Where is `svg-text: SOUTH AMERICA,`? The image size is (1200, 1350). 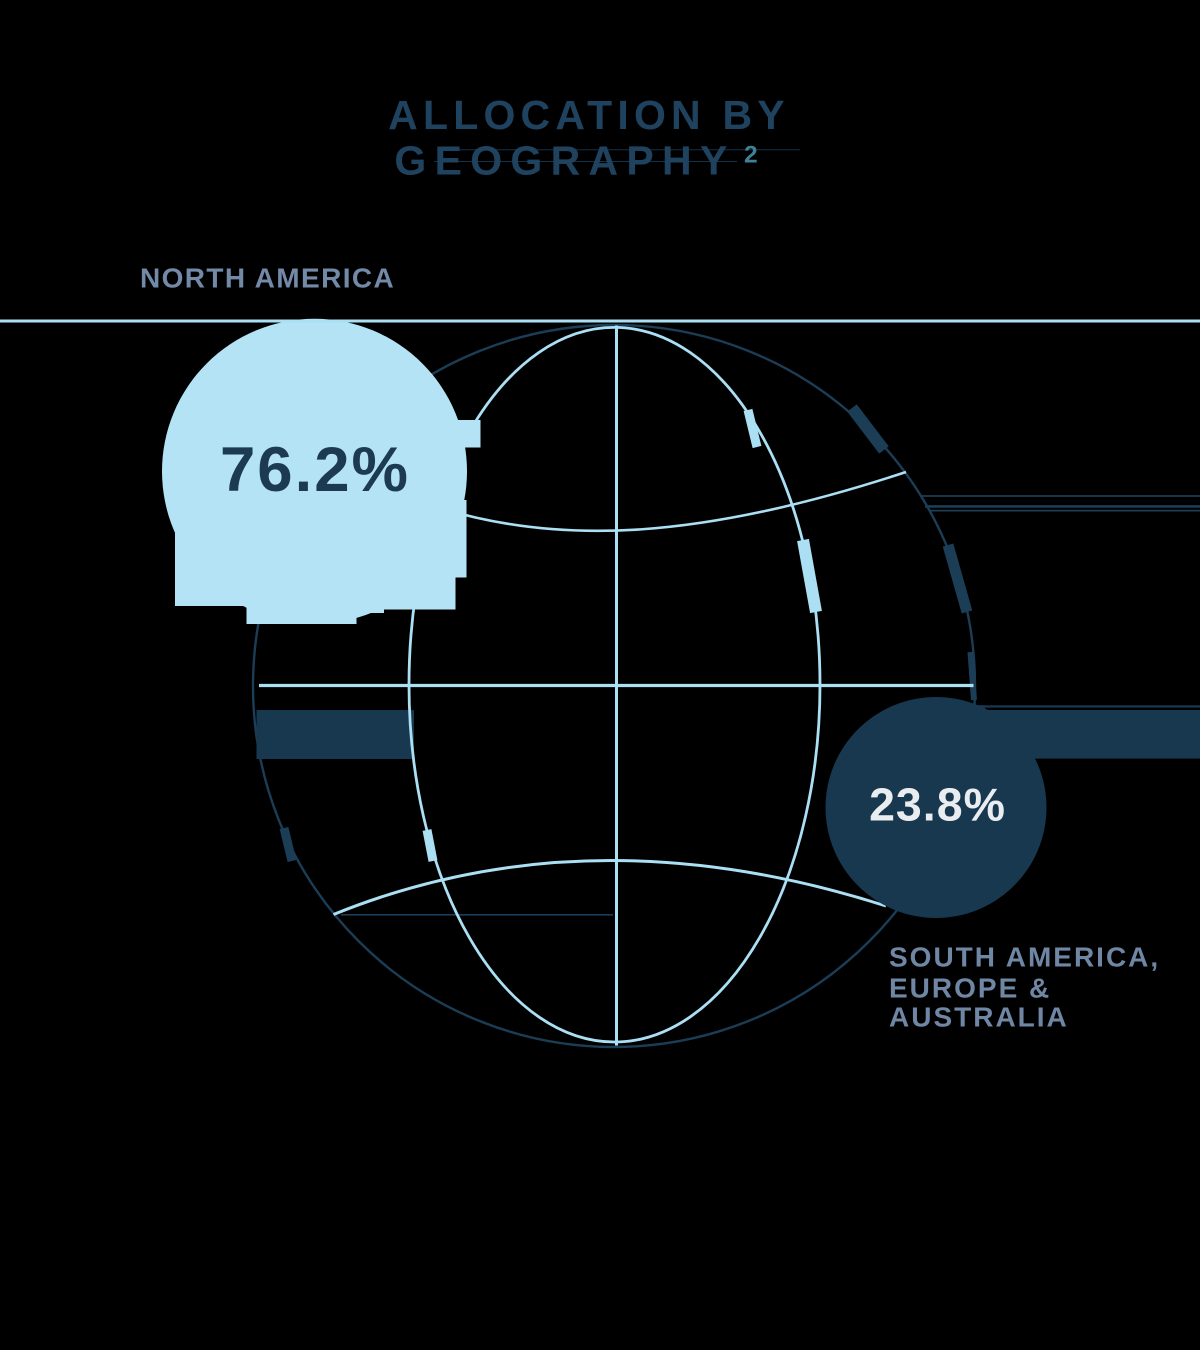
svg-text: SOUTH AMERICA, is located at coordinates (1024, 957).